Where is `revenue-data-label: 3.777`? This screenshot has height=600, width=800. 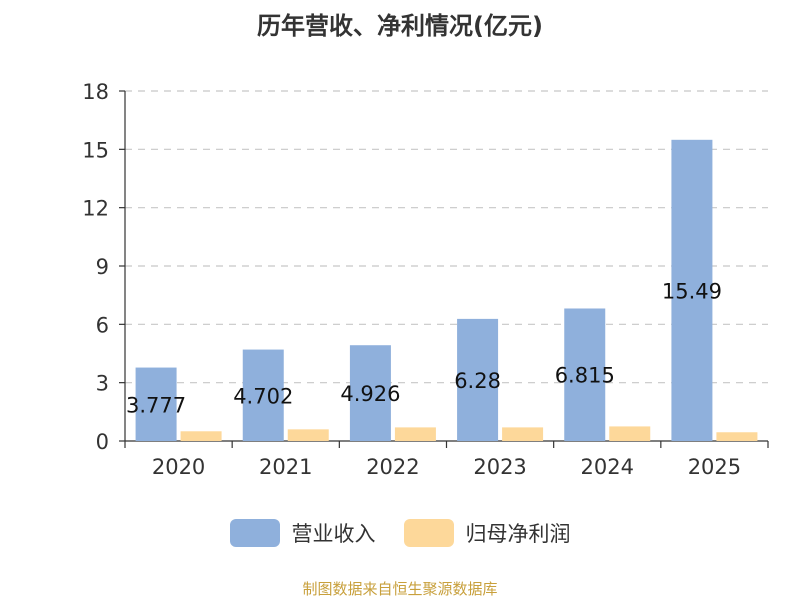
revenue-data-label: 3.777 is located at coordinates (156, 405).